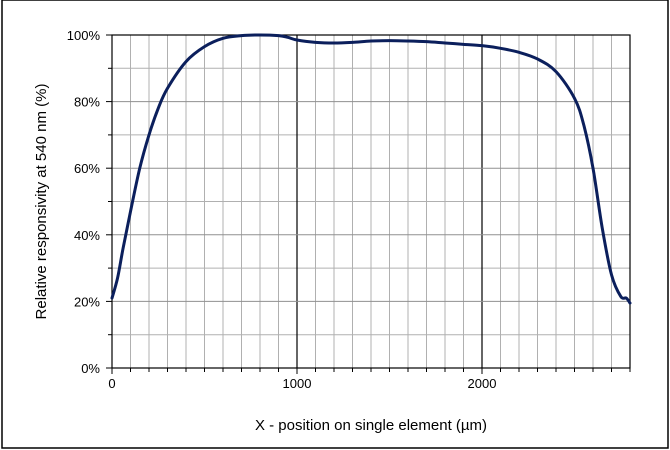 This screenshot has height=450, width=670. I want to click on y-tick-label: 40%, so click(87, 235).